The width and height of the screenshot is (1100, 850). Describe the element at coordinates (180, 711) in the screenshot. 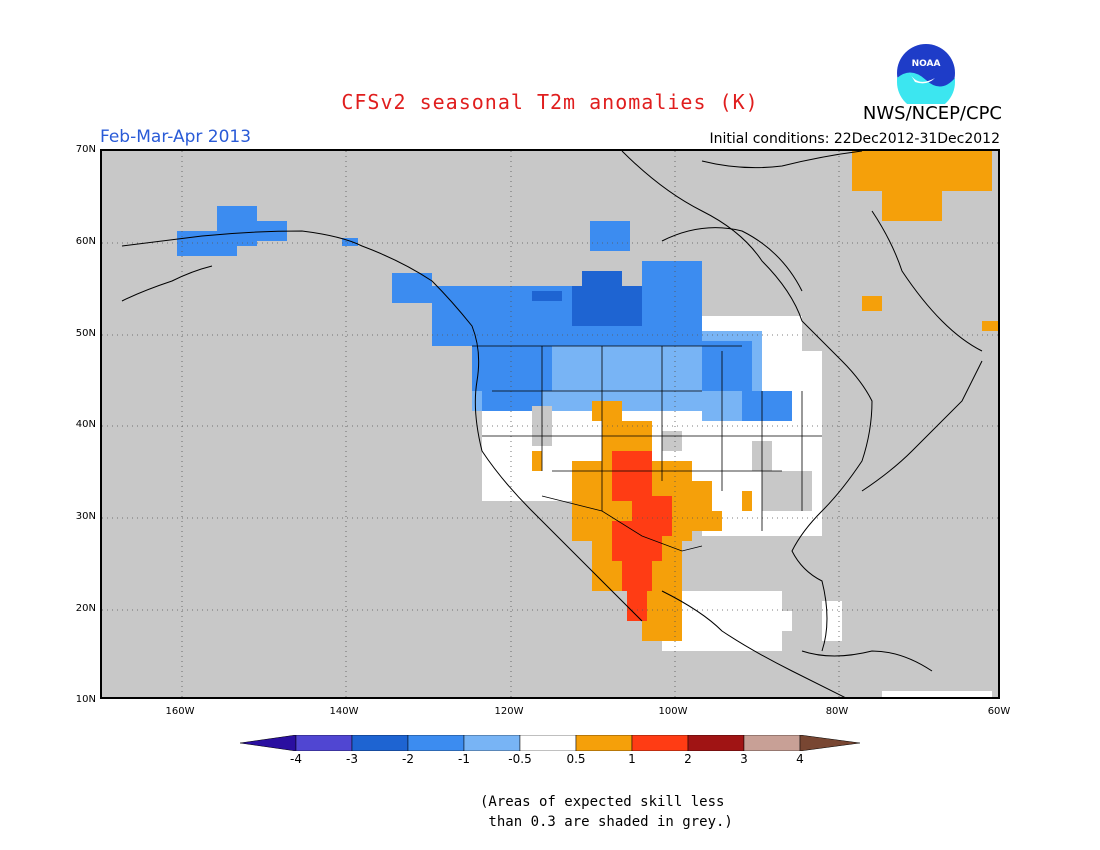

I see `lon-label-160w: 160W` at that location.